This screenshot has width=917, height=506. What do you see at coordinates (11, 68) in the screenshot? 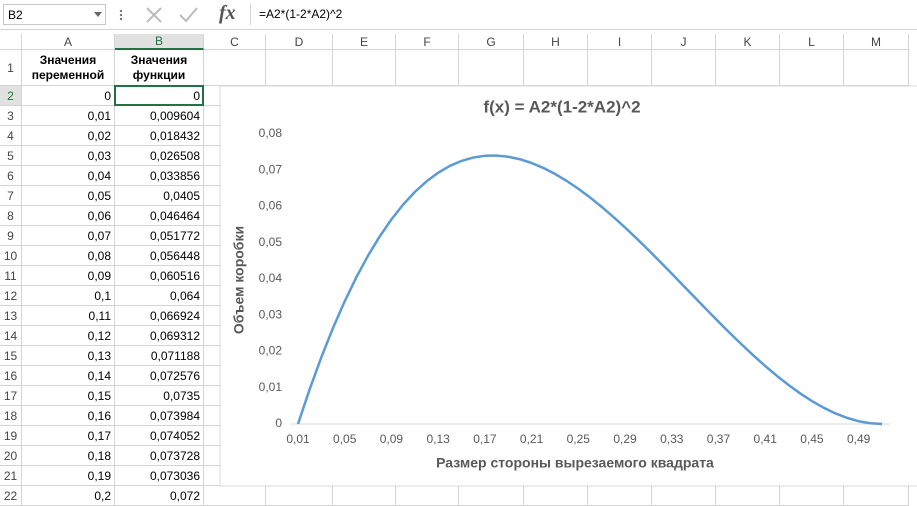
I see `row-header: 1` at bounding box center [11, 68].